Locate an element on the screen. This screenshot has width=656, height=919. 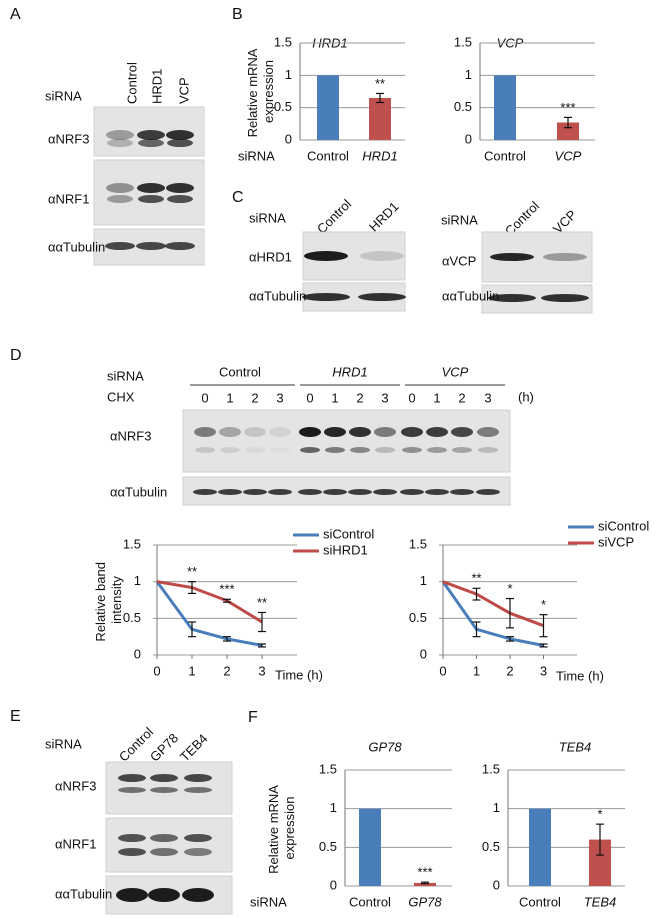
y-axis-label: Relative mRNA expression is located at coordinates (261, 92).